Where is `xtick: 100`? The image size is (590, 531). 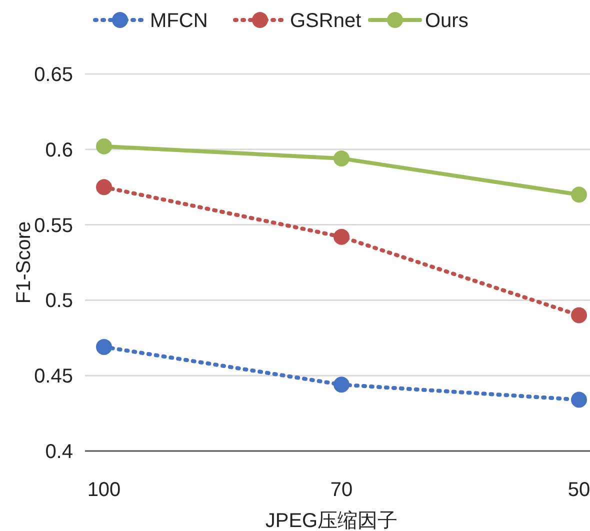 xtick: 100 is located at coordinates (104, 490).